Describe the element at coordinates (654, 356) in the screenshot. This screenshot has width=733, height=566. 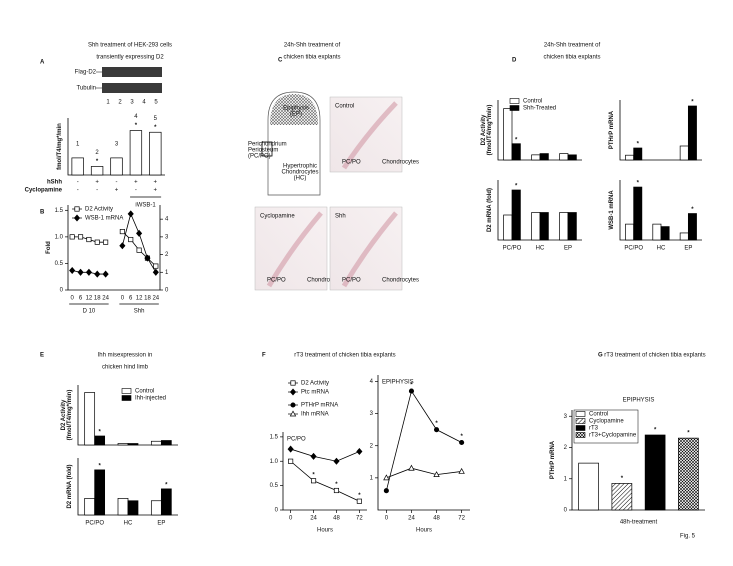
I see `panel-title: rT3 treatment of chicken tibia explants` at that location.